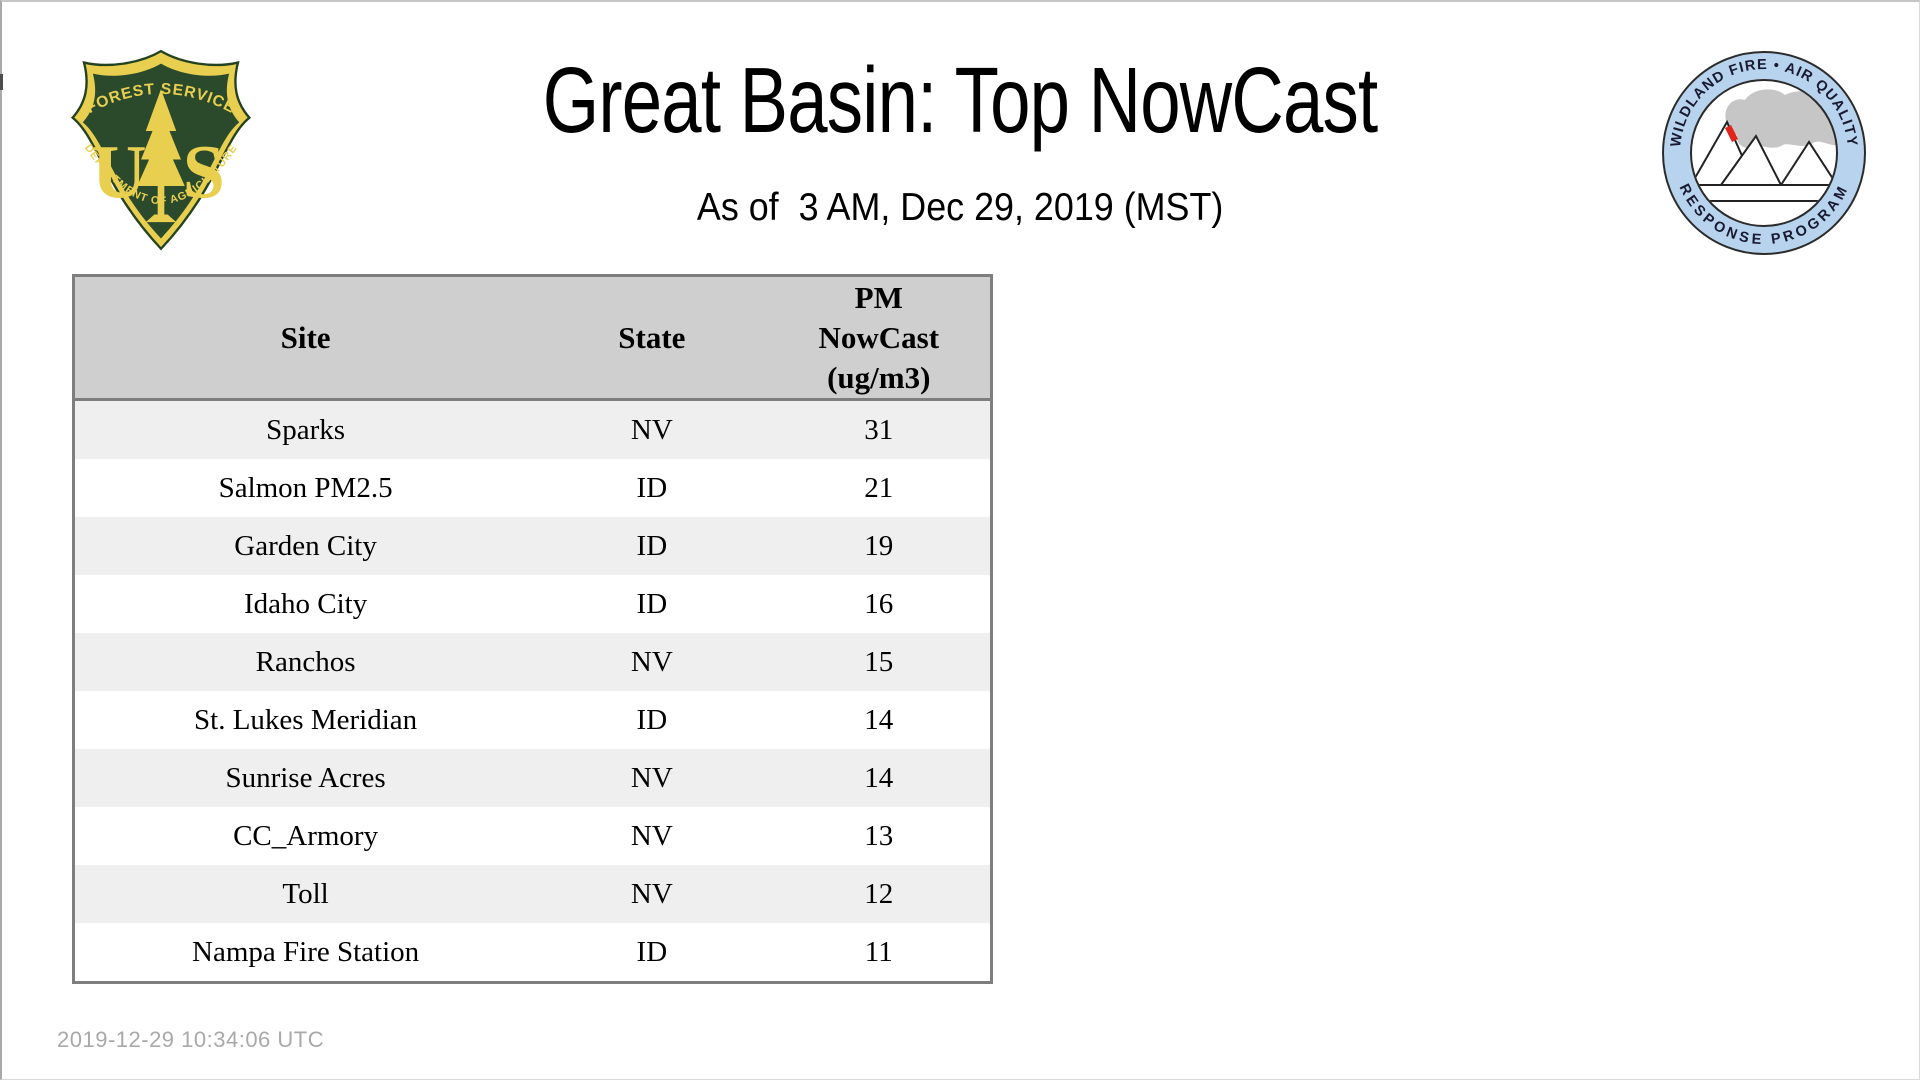 The width and height of the screenshot is (1920, 1080). I want to click on table-header-row: Site State PM NowCast (ug/m3), so click(532, 338).